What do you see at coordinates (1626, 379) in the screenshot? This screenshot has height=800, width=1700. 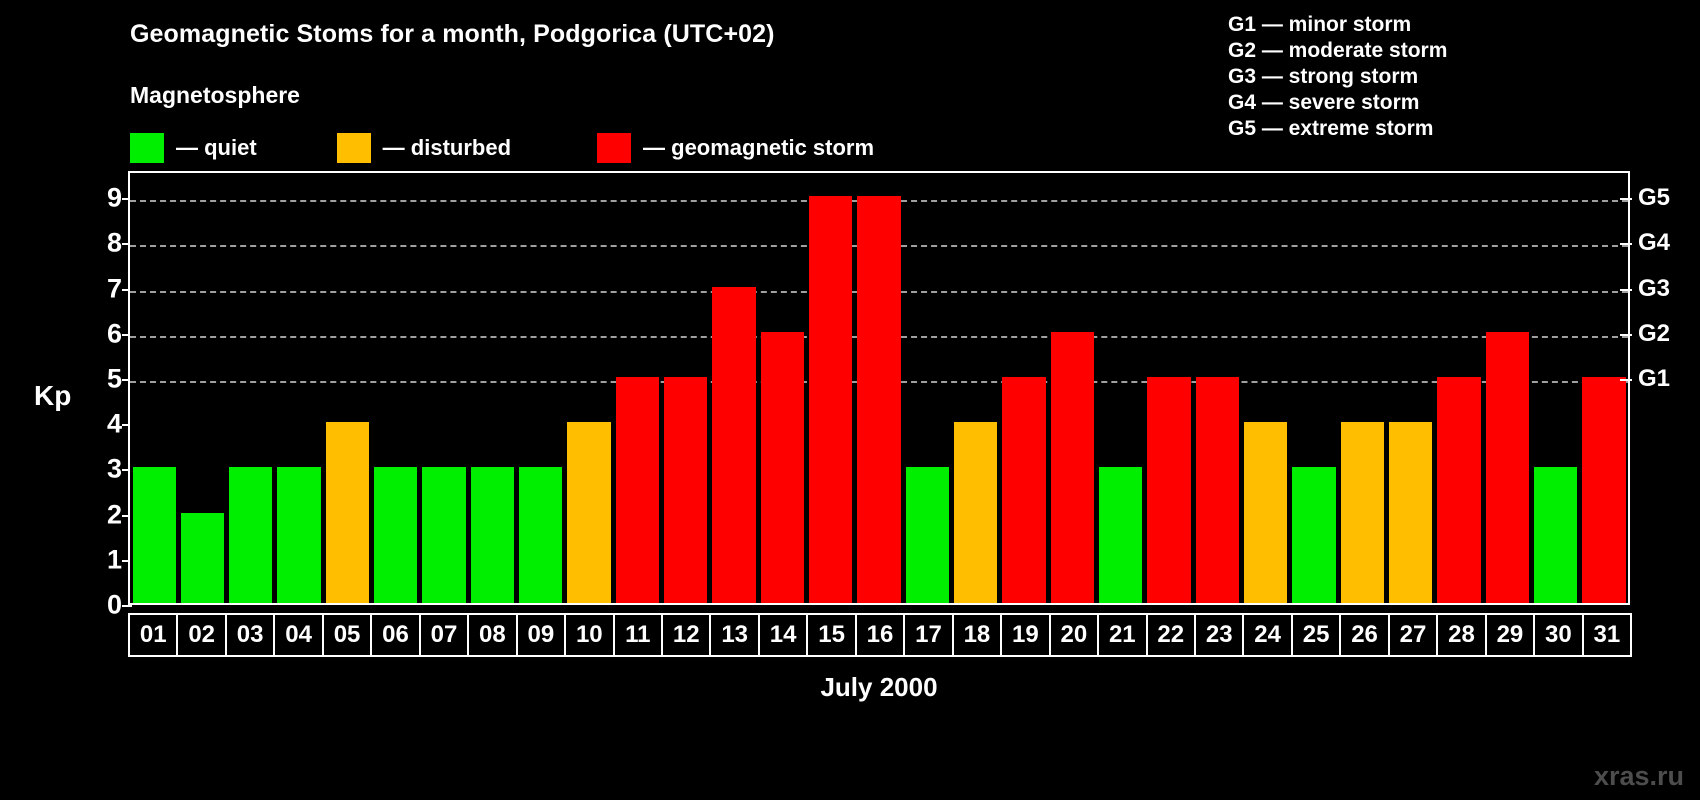 I see `g-tick-mark-G1` at bounding box center [1626, 379].